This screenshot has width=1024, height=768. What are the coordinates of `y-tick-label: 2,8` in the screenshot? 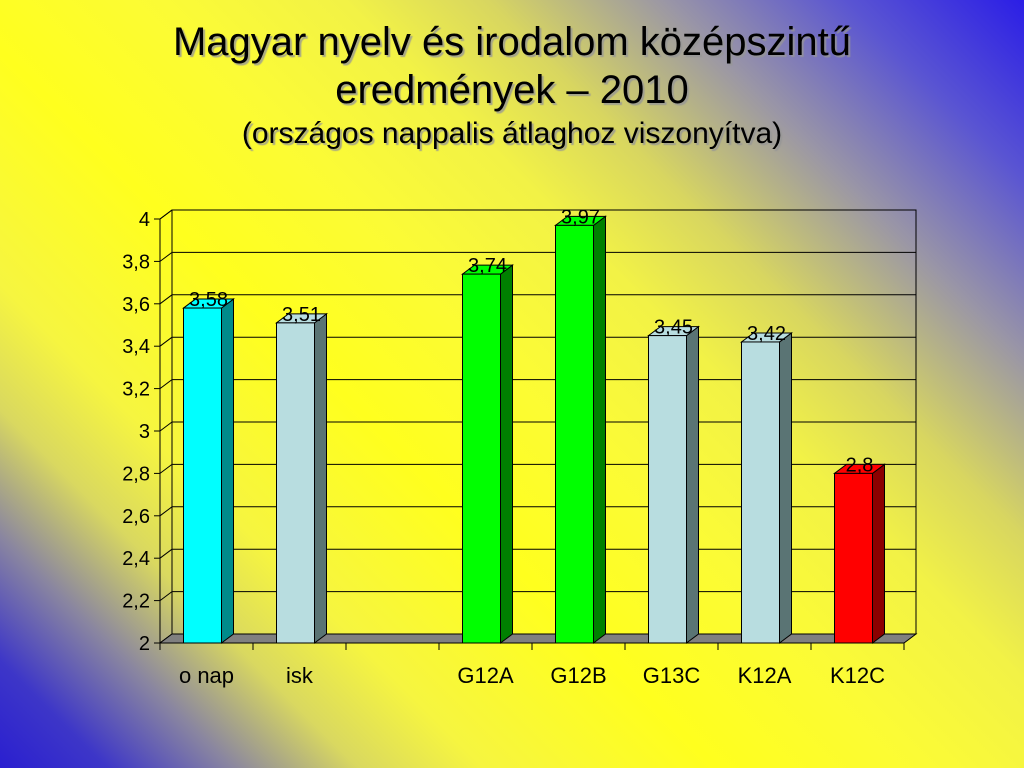 It's located at (136, 474).